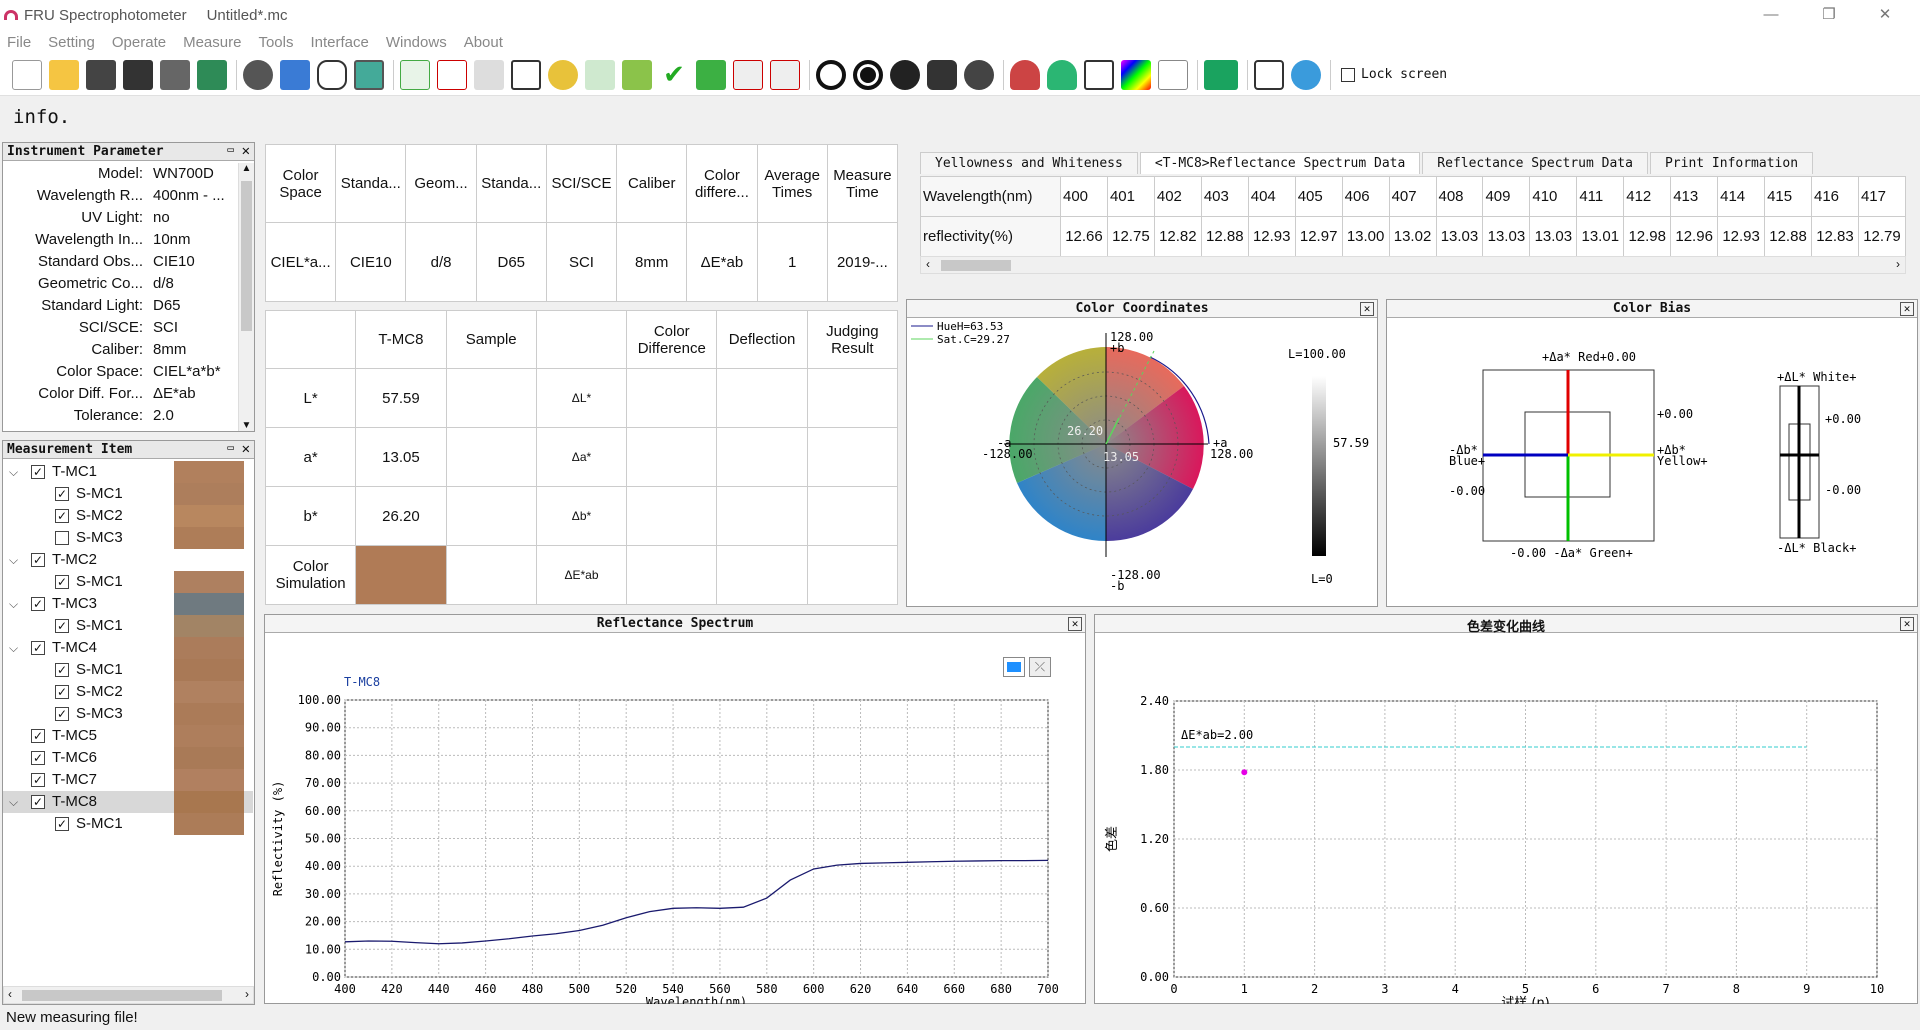 This screenshot has width=1920, height=1030. What do you see at coordinates (339, 42) in the screenshot?
I see `menu-interface: Interface` at bounding box center [339, 42].